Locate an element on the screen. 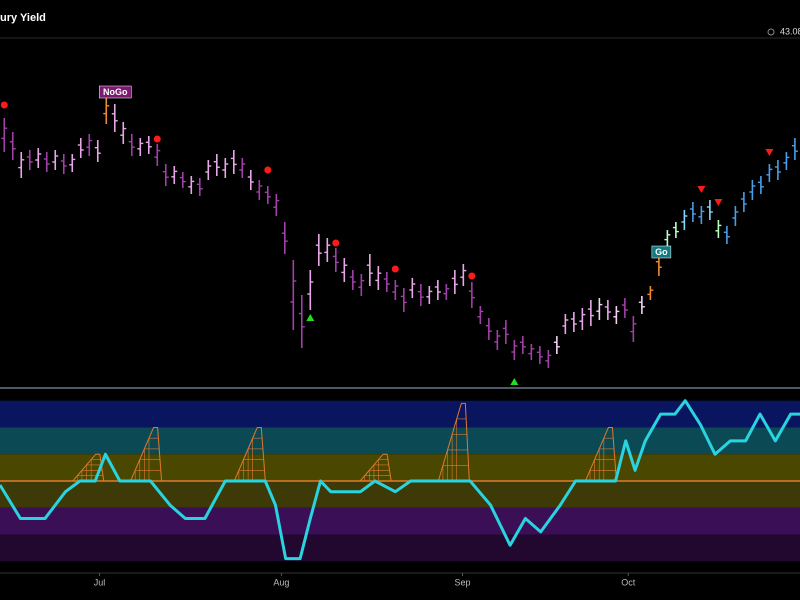 The width and height of the screenshot is (800, 600). annotation-box is located at coordinates (115, 92).